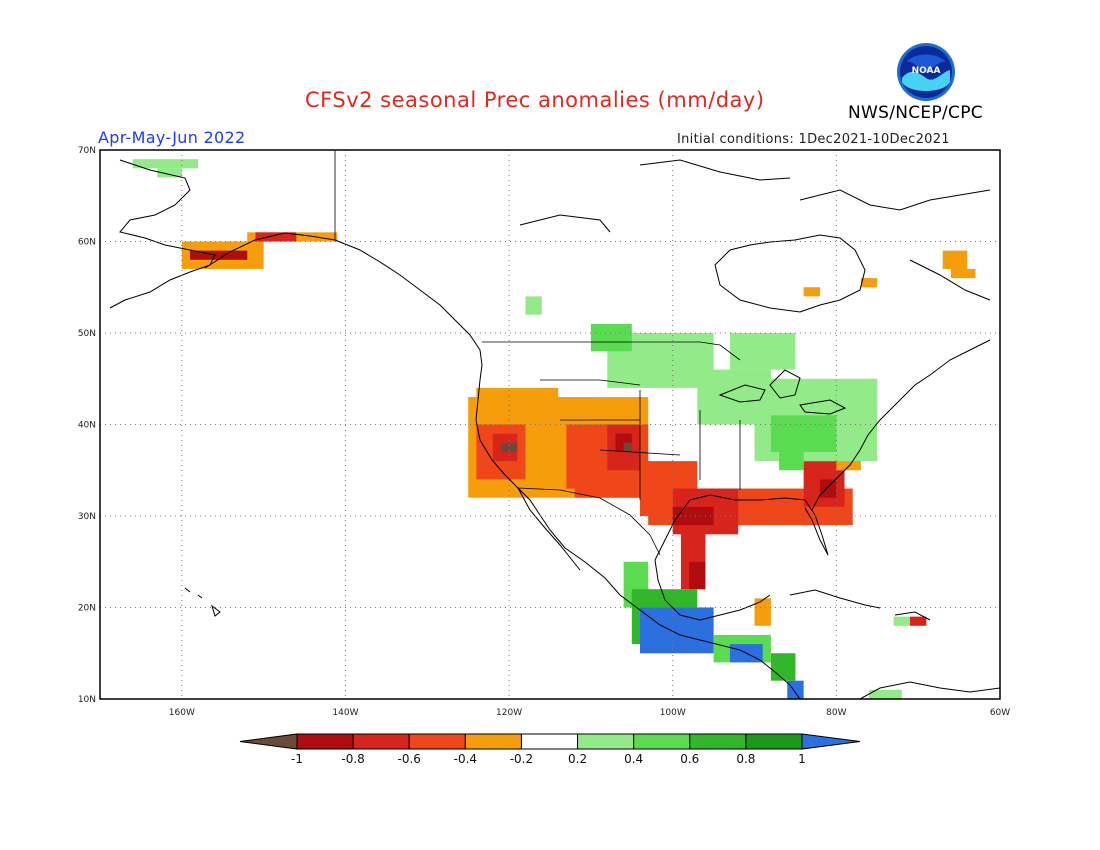  Describe the element at coordinates (577, 759) in the screenshot. I see `colorbar-label: 0.2` at that location.